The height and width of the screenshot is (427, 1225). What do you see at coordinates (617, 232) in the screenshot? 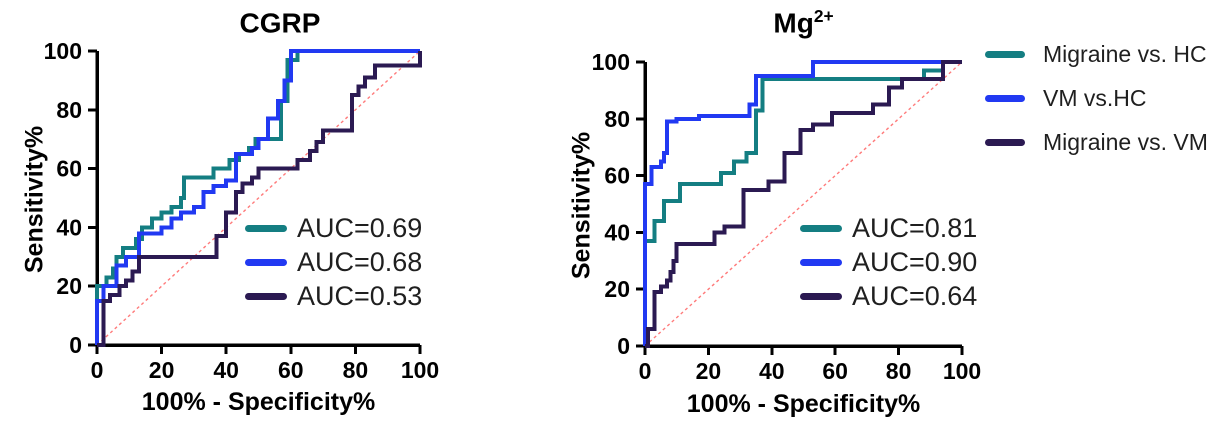
I see `mg-y-tick-label: 40` at bounding box center [617, 232].